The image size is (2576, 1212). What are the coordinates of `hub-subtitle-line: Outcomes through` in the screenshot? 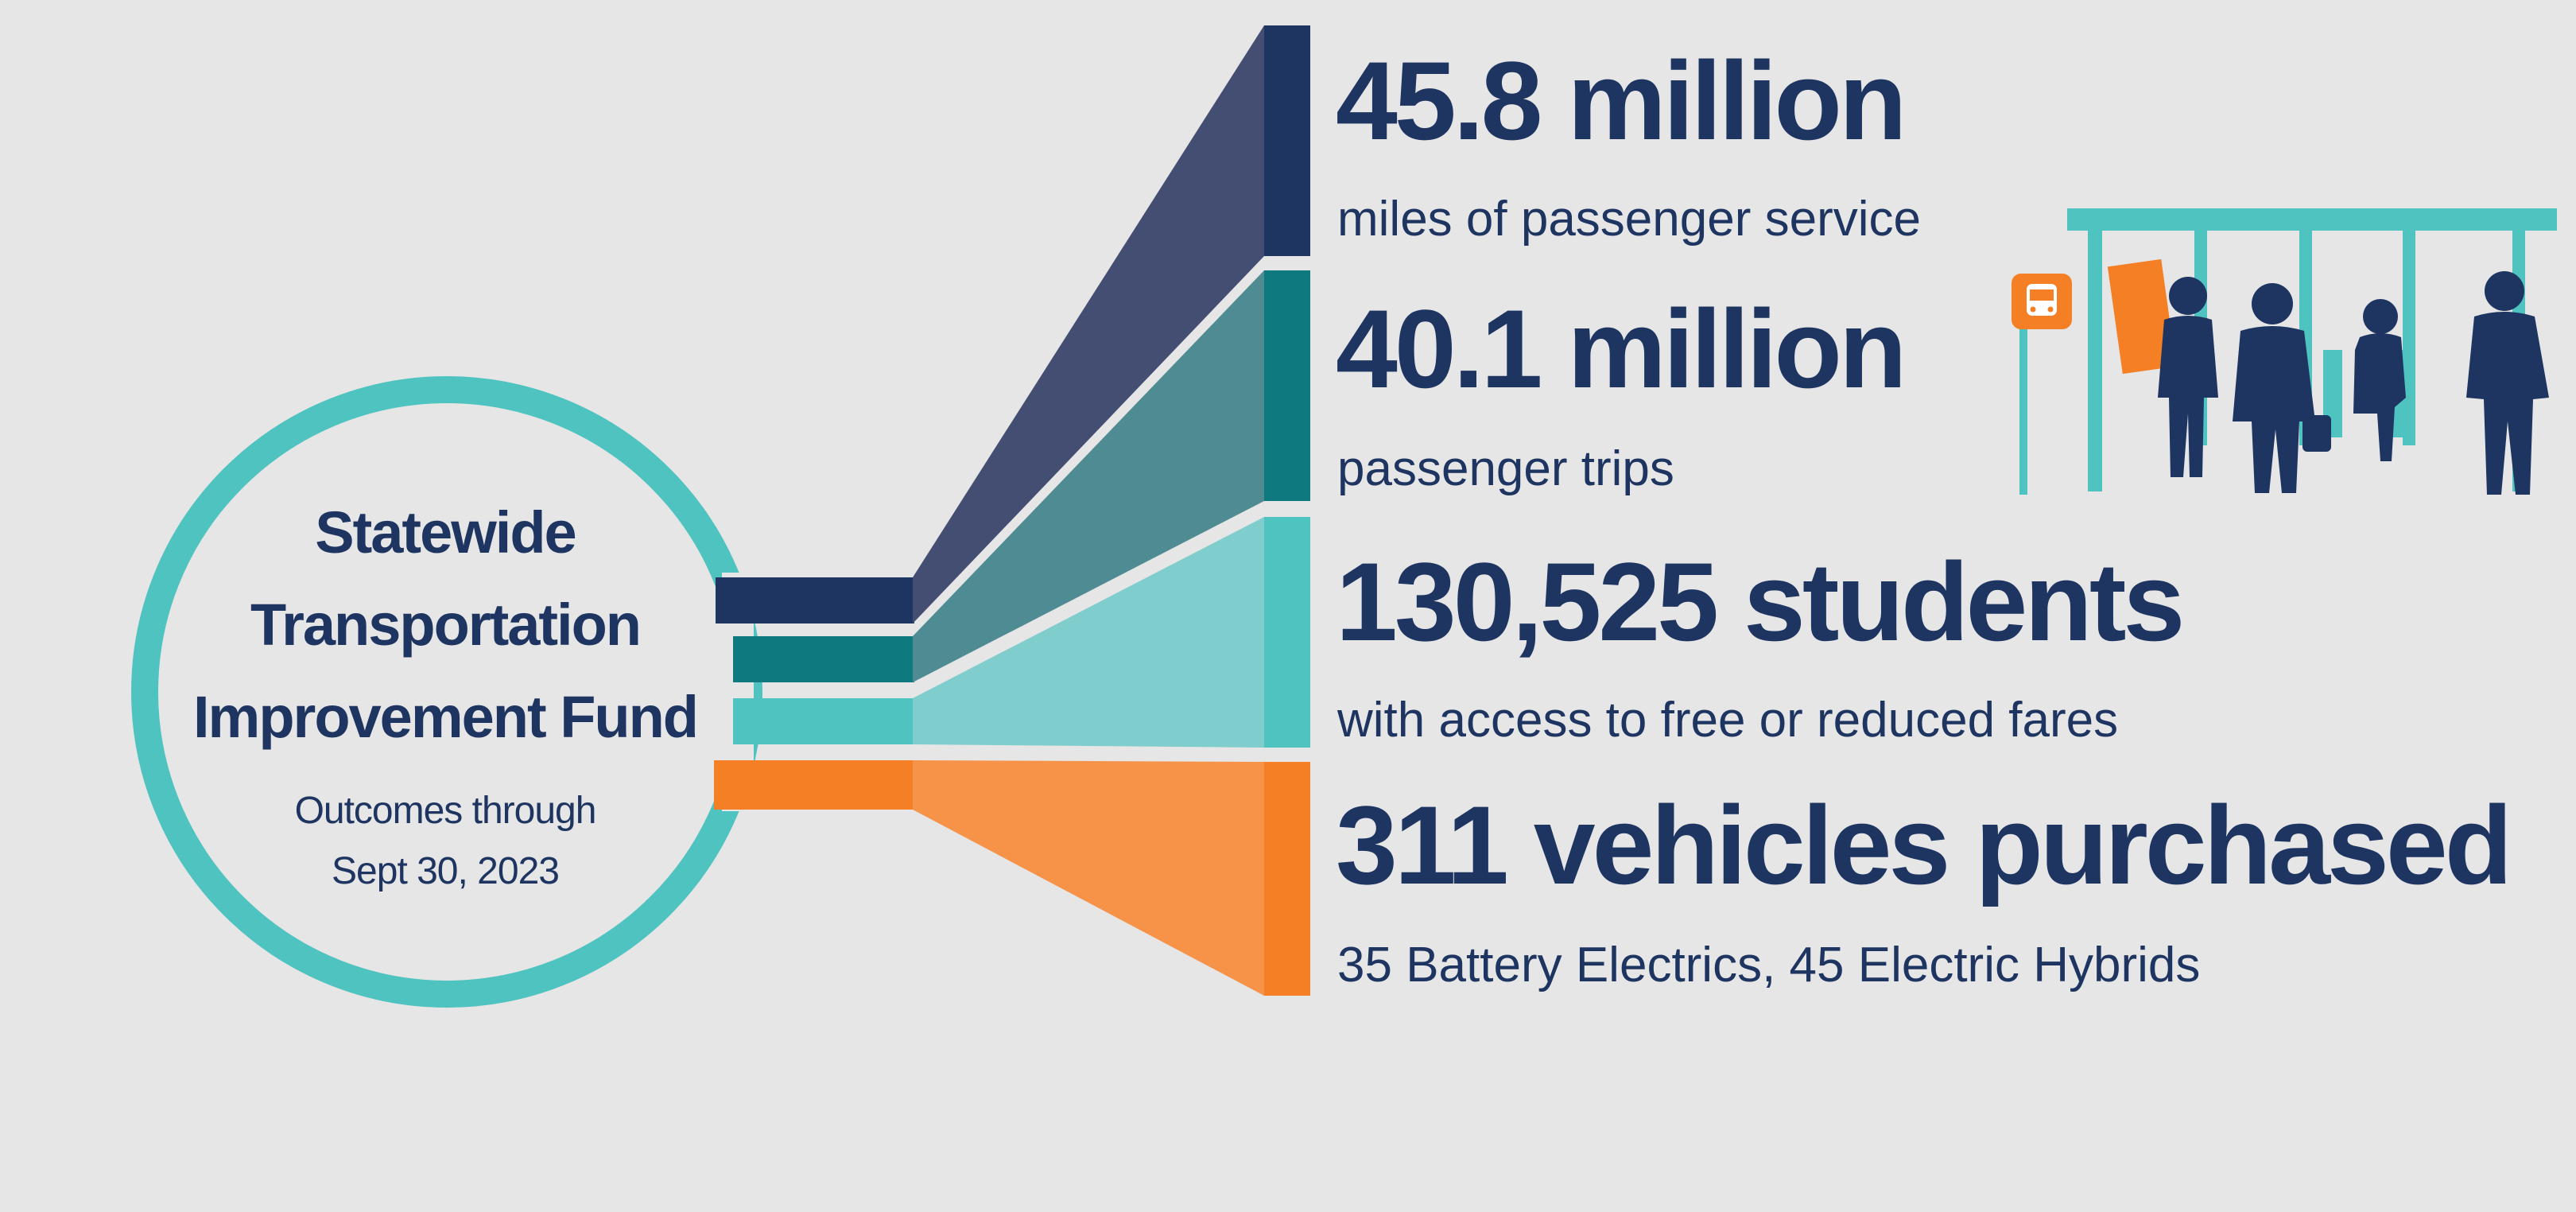 It's located at (445, 811).